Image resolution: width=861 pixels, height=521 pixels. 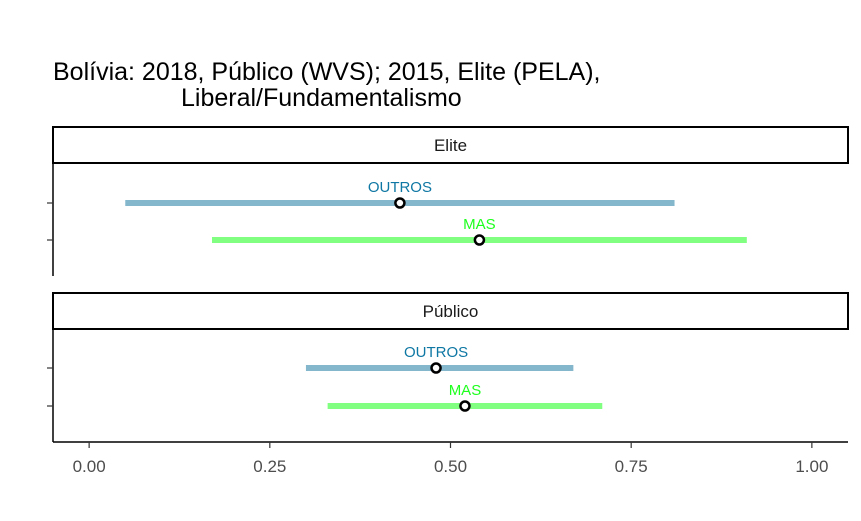 What do you see at coordinates (321, 98) in the screenshot?
I see `chart-title-line-2: Liberal/Fundamentalismo` at bounding box center [321, 98].